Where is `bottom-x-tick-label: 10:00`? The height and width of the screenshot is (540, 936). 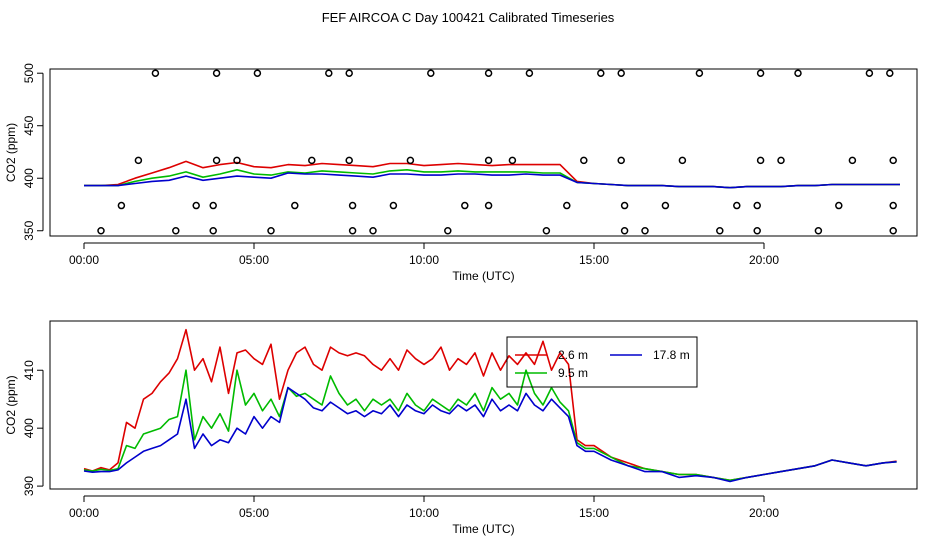 bottom-x-tick-label: 10:00 is located at coordinates (424, 513).